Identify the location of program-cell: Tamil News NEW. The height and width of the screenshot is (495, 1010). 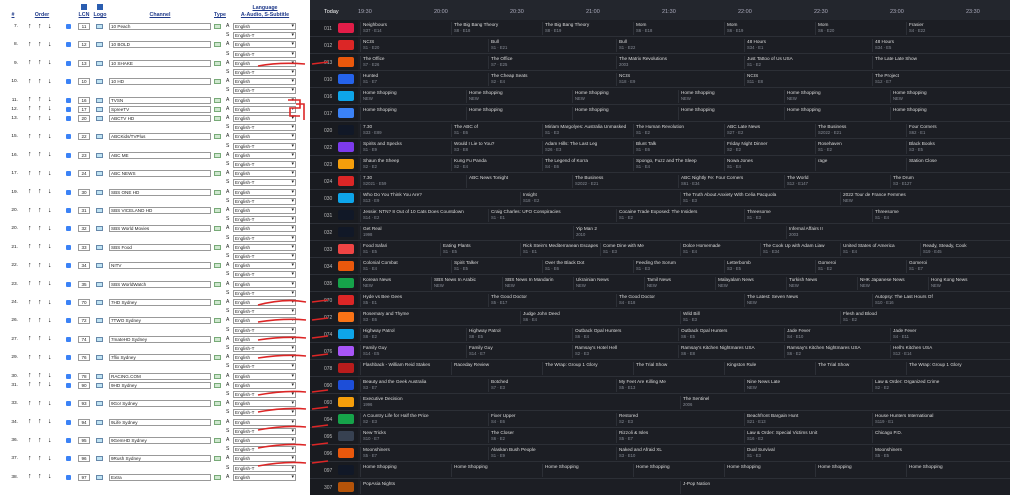
(679, 283).